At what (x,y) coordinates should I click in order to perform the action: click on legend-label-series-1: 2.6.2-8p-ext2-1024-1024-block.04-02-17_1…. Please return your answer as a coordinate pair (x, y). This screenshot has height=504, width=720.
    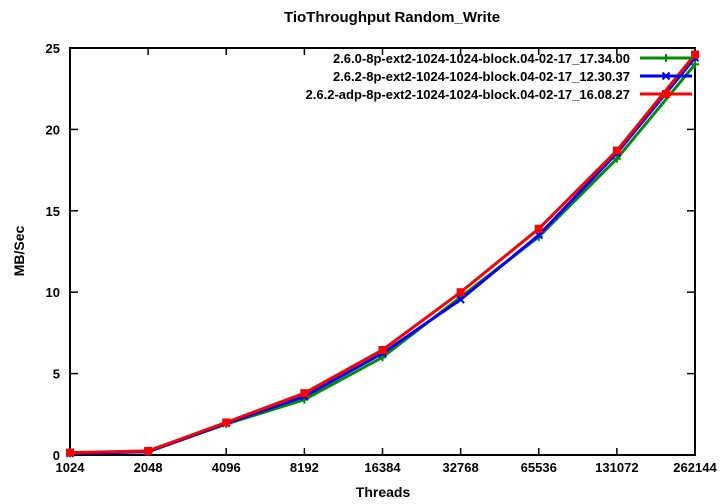
    Looking at the image, I should click on (481, 76).